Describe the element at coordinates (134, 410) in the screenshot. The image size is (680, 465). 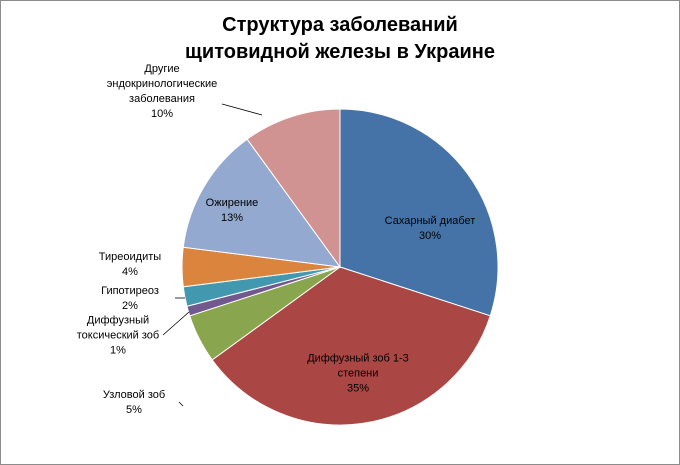
I see `slice-percent-text: 5%` at that location.